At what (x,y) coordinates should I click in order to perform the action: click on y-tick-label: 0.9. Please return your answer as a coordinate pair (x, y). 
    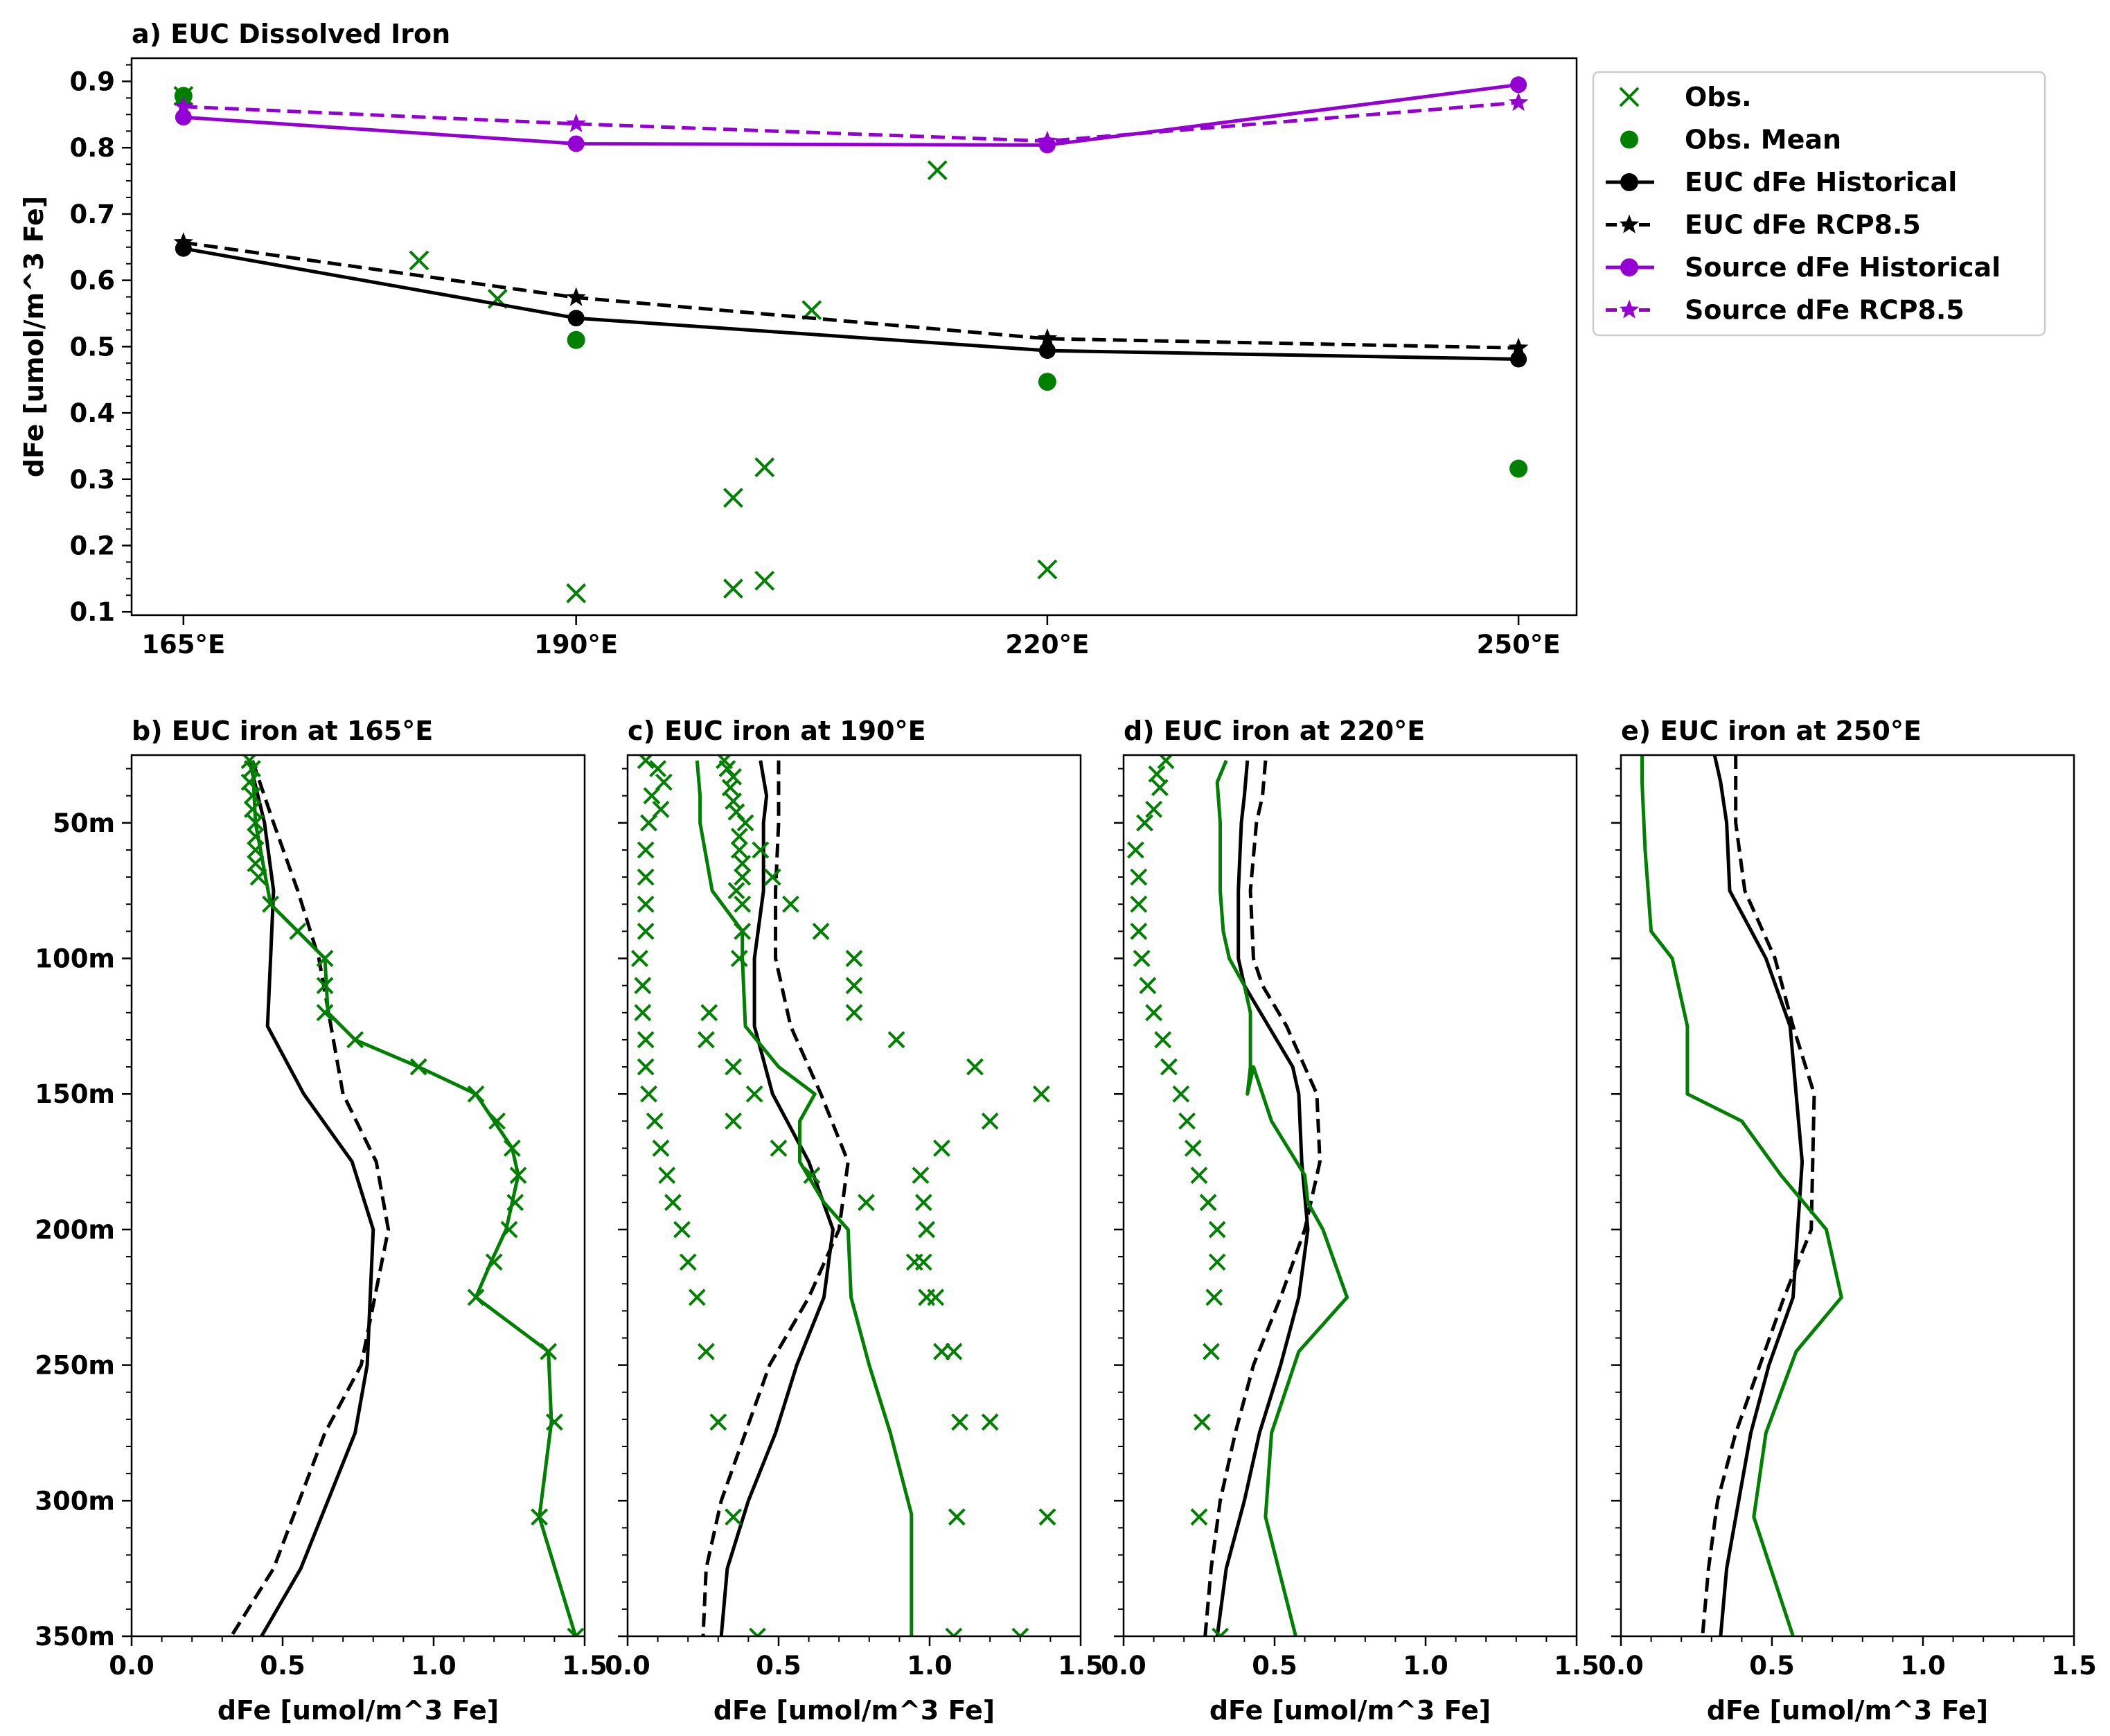
    Looking at the image, I should click on (92, 82).